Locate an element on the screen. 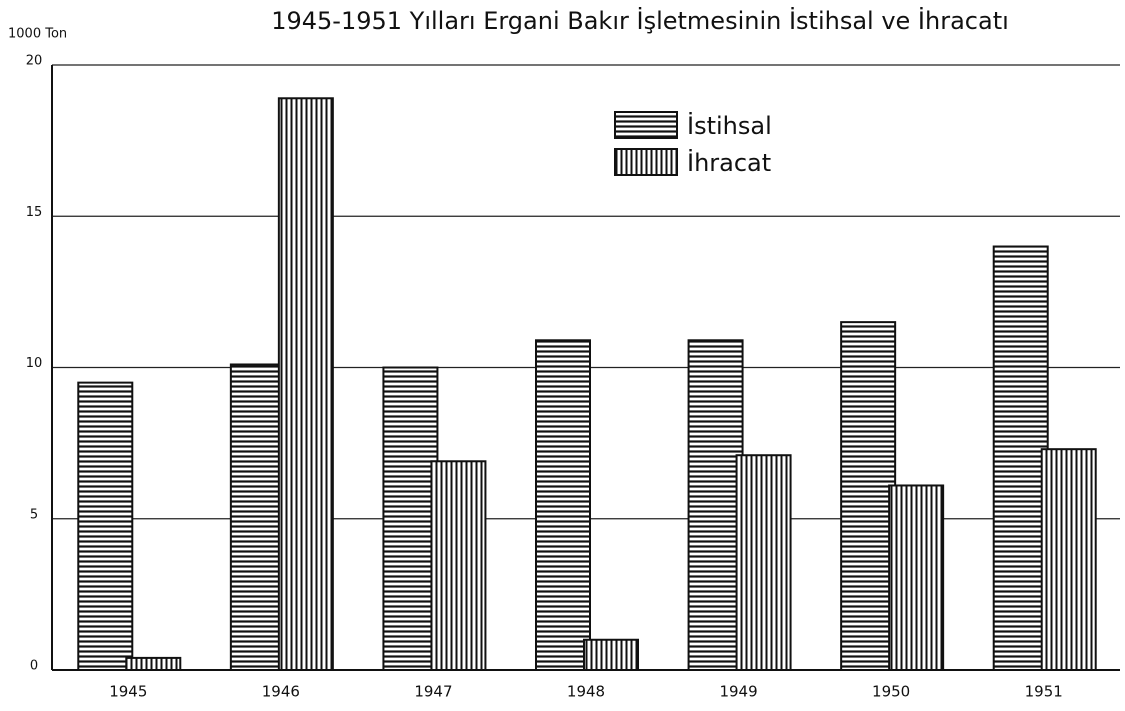 The image size is (1125, 711). x-tick-label: 1950 is located at coordinates (891, 692).